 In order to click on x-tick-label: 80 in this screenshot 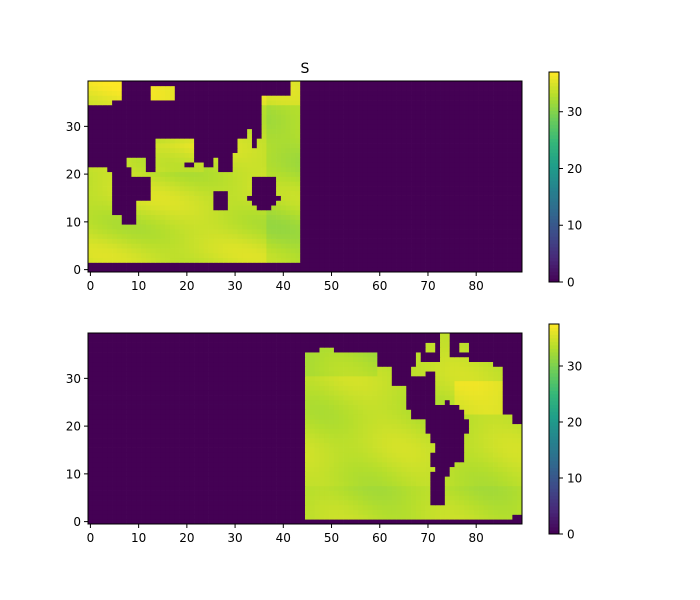, I will do `click(476, 286)`.